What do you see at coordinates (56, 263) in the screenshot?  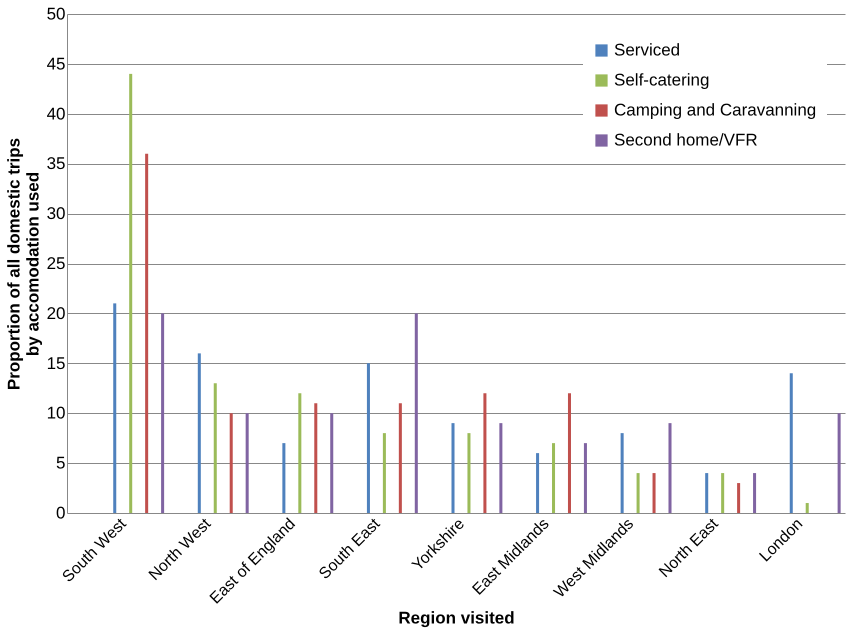 I see `y-tick-label: 25` at bounding box center [56, 263].